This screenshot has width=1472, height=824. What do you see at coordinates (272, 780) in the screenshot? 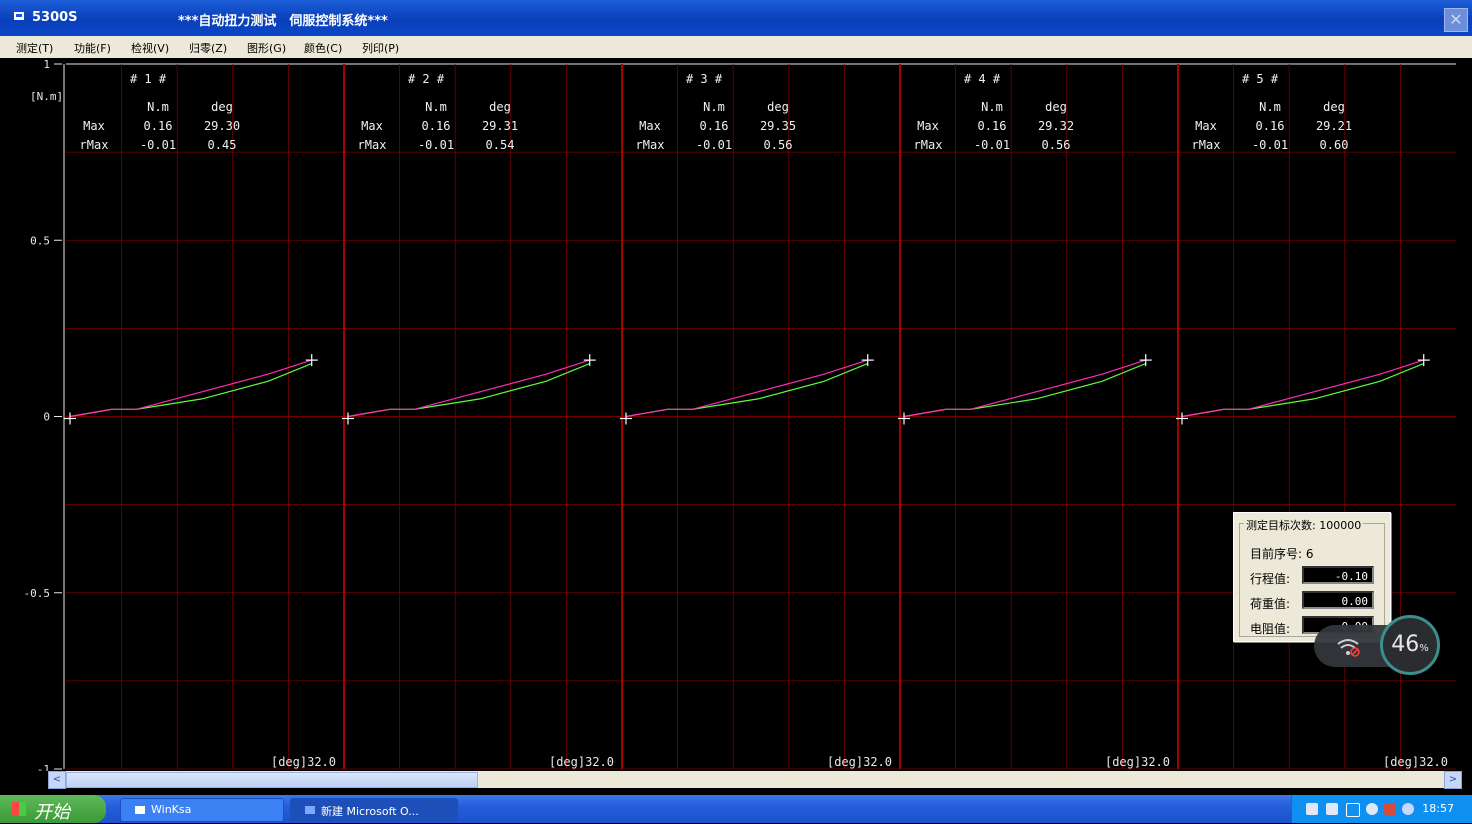
I see `scroll-thumb` at bounding box center [272, 780].